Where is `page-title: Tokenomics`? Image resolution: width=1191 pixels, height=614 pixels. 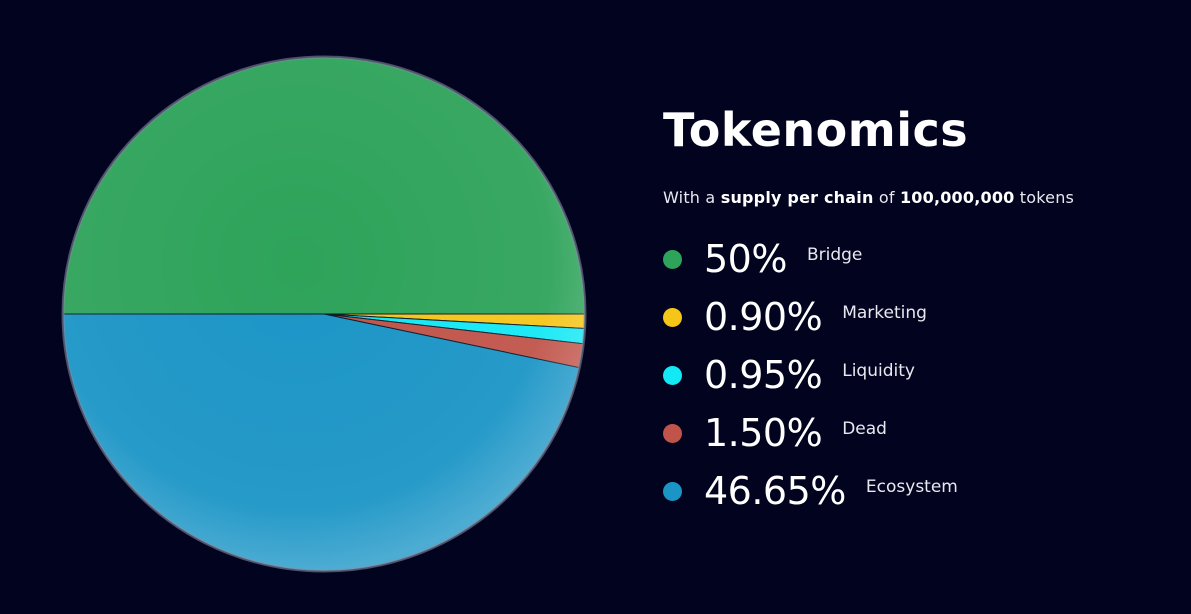 page-title: Tokenomics is located at coordinates (816, 130).